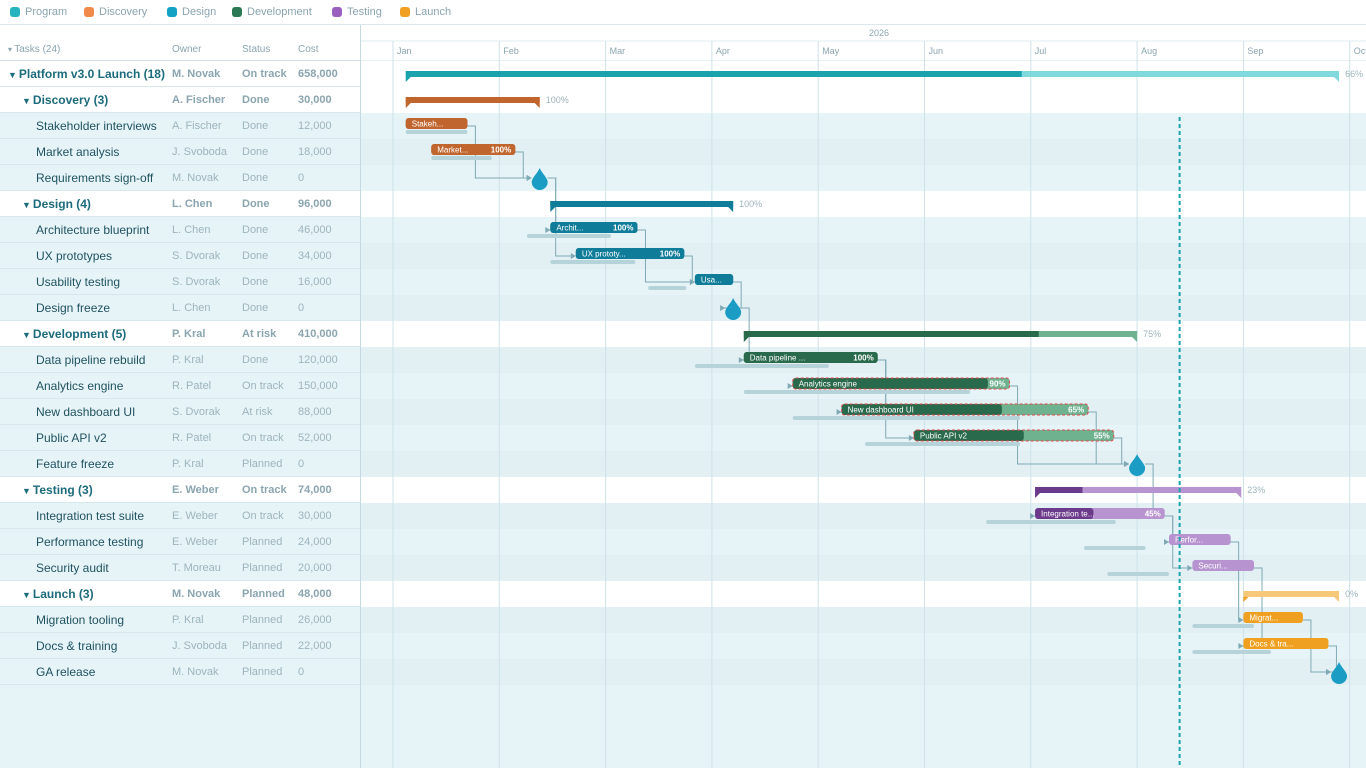 This screenshot has width=1366, height=768. I want to click on legend-item-development: Development, so click(272, 12).